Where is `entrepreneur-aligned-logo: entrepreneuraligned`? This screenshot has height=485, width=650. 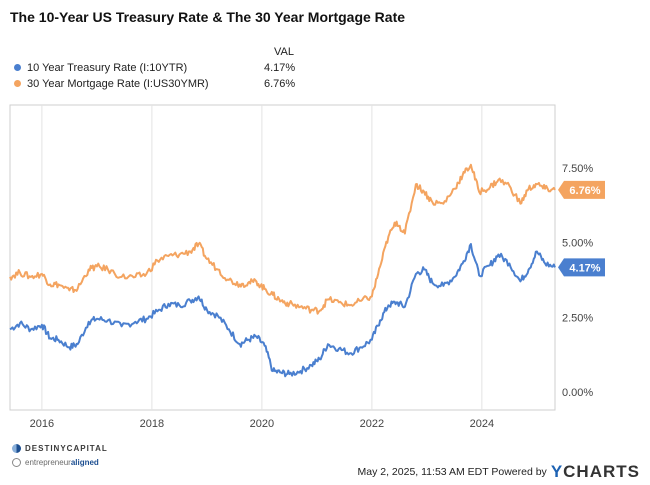
entrepreneur-aligned-logo: entrepreneuraligned is located at coordinates (60, 462).